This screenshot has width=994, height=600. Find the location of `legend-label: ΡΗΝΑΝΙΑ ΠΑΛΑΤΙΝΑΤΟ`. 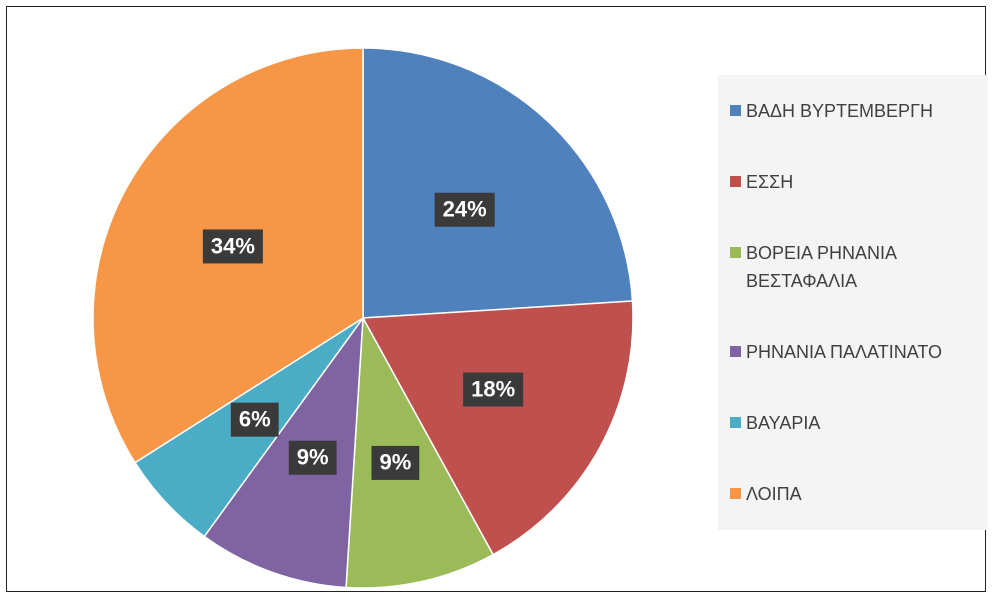

legend-label: ΡΗΝΑΝΙΑ ΠΑΛΑΤΙΝΑΤΟ is located at coordinates (844, 352).